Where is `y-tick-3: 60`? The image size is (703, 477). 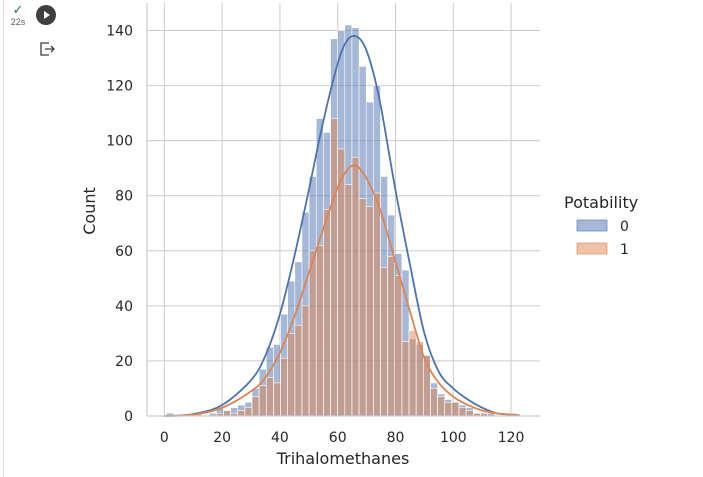 y-tick-3: 60 is located at coordinates (124, 252).